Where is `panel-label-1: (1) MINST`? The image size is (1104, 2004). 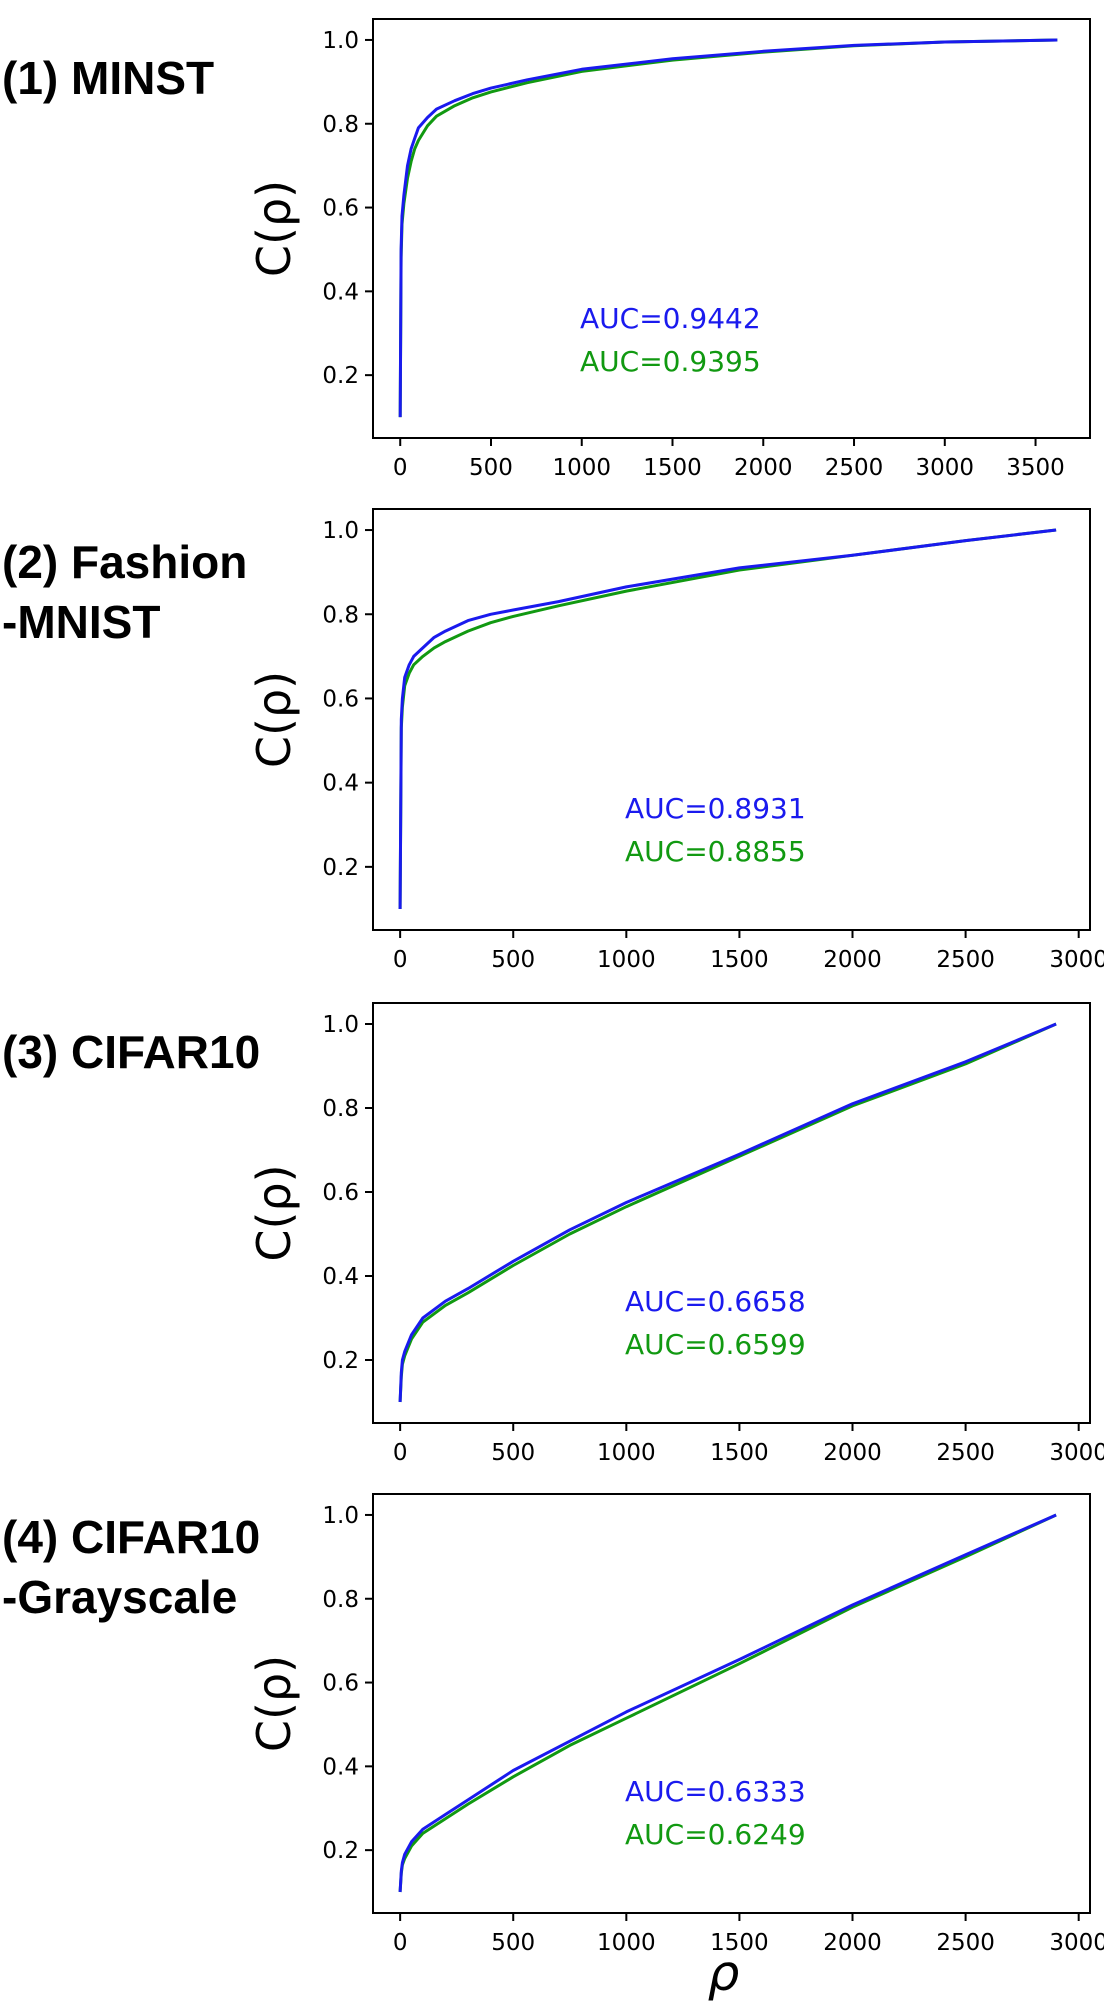 panel-label-1: (1) MINST is located at coordinates (108, 78).